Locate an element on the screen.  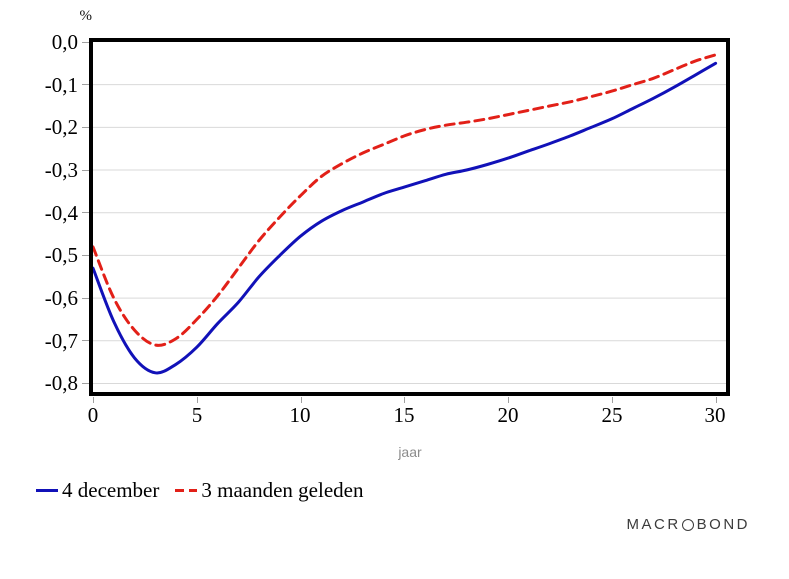
y-axis-unit-label: % is located at coordinates (86, 16).